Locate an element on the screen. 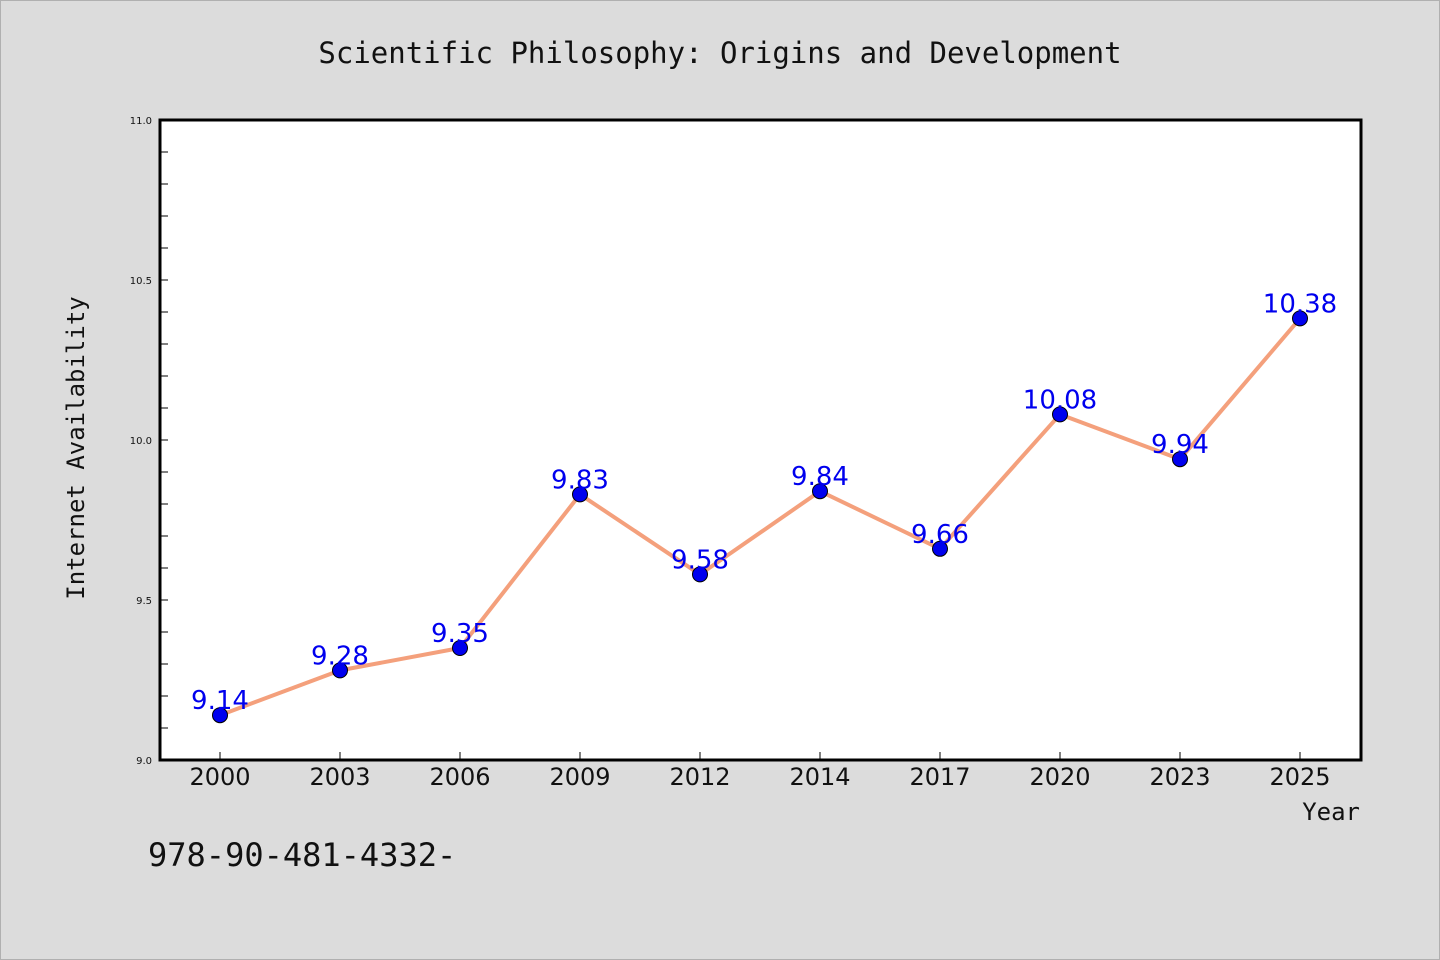 Image resolution: width=1440 pixels, height=960 pixels. data-label: 10.38 is located at coordinates (1300, 304).